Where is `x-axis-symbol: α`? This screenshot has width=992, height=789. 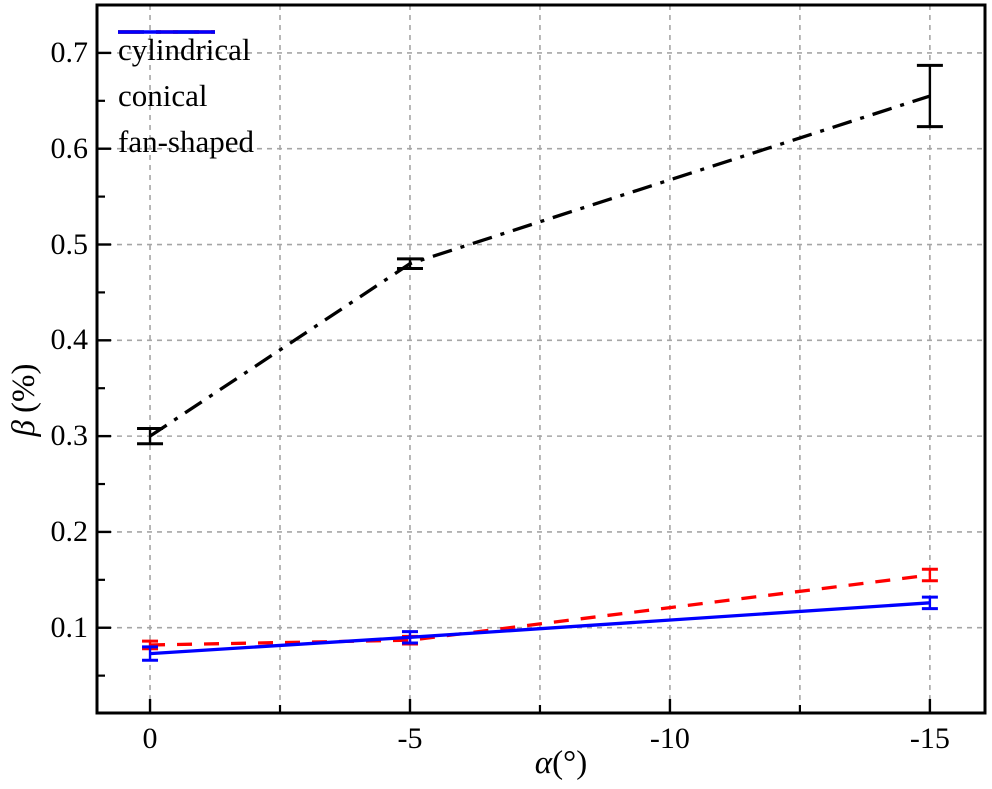 x-axis-symbol: α is located at coordinates (543, 763).